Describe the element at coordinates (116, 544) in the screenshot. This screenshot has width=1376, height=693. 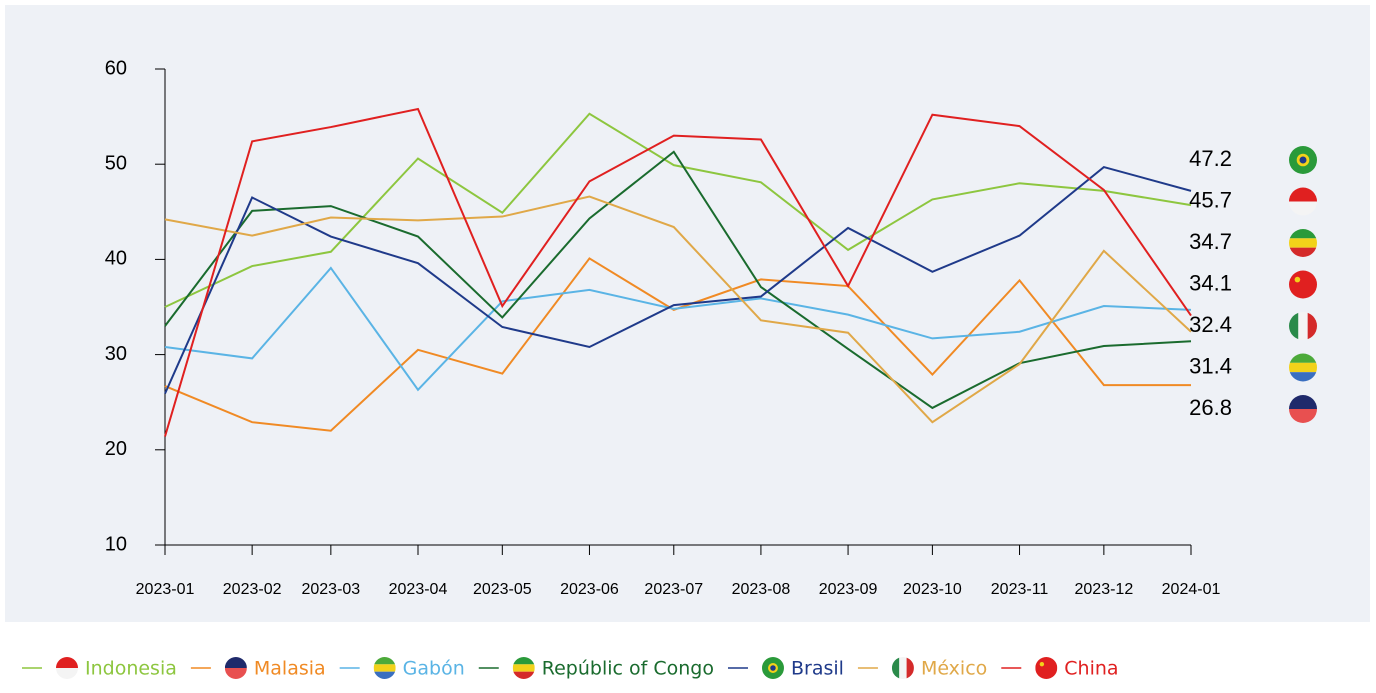
I see `y-tick-label: 10` at that location.